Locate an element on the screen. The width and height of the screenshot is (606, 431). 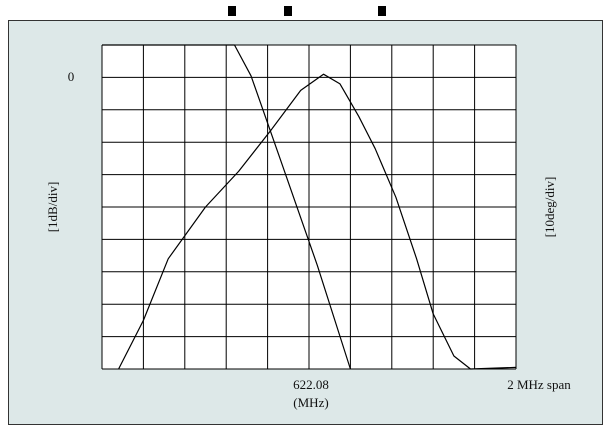
cropped-title-fragment is located at coordinates (311, 10).